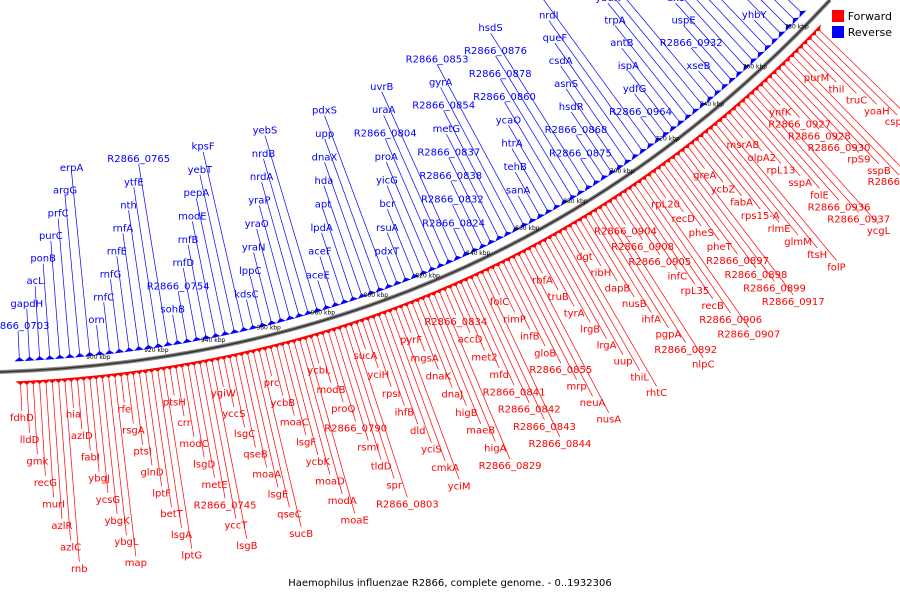 This screenshot has width=900, height=600. I want to click on gene-label: tehB, so click(515, 167).